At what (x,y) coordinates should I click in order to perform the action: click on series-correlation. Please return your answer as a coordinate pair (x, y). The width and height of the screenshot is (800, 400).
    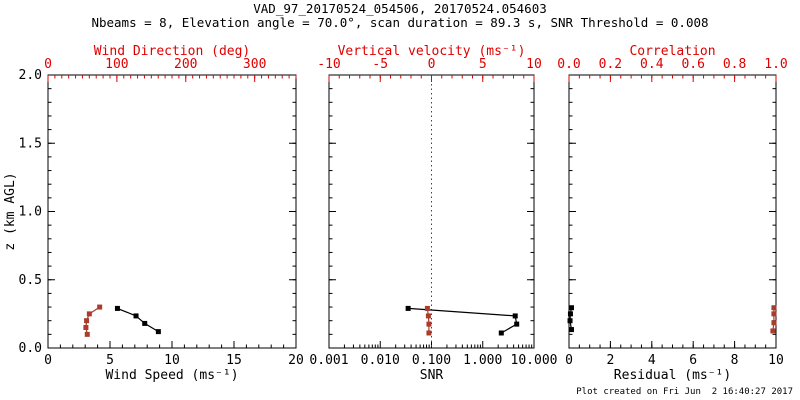
    Looking at the image, I should click on (773, 319).